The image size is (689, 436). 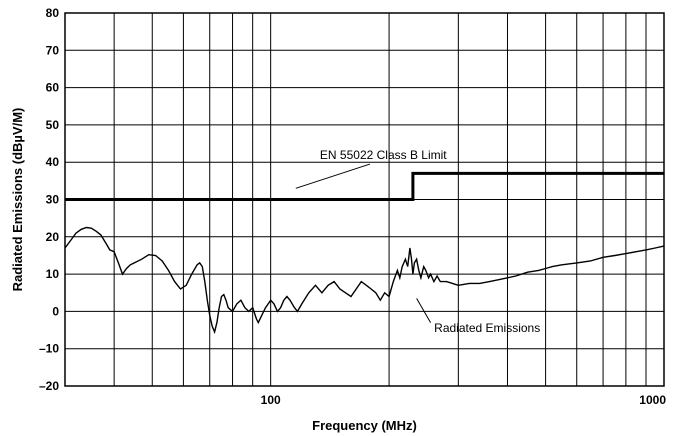 What do you see at coordinates (464, 400) in the screenshot?
I see `x-tick-labels: 100 1000` at bounding box center [464, 400].